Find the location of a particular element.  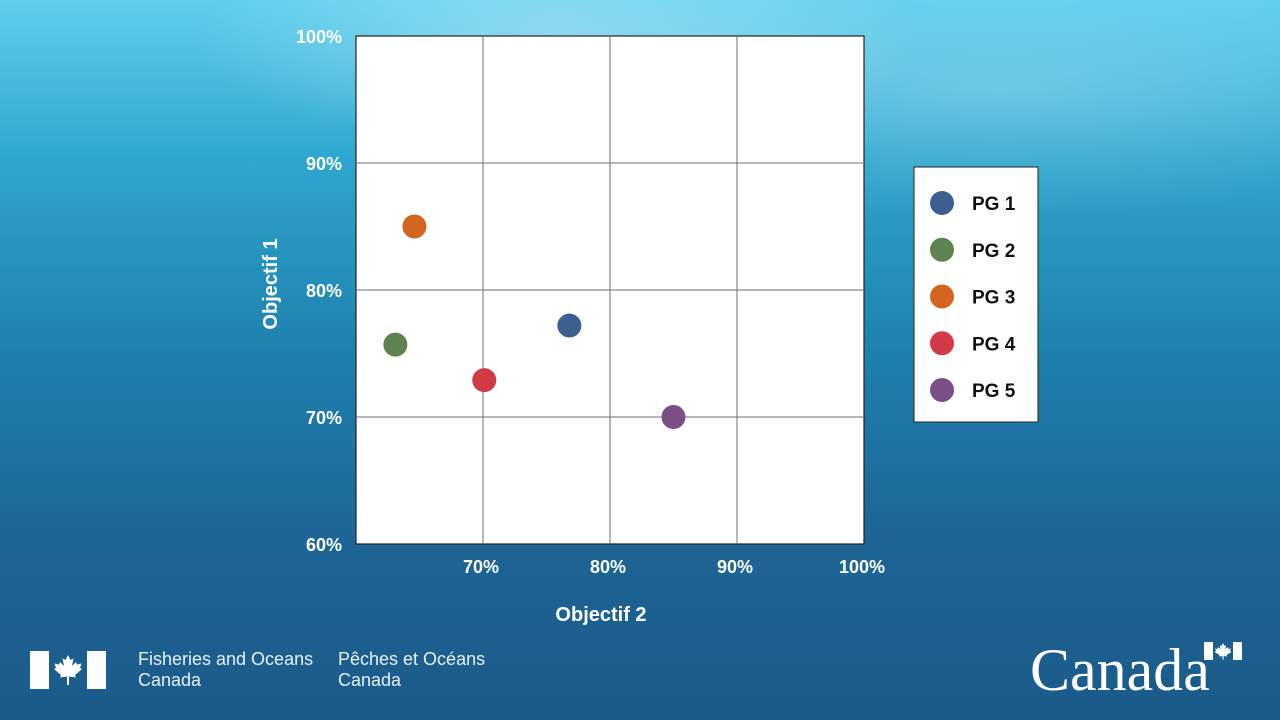

canada-flag-icon is located at coordinates (68, 670).